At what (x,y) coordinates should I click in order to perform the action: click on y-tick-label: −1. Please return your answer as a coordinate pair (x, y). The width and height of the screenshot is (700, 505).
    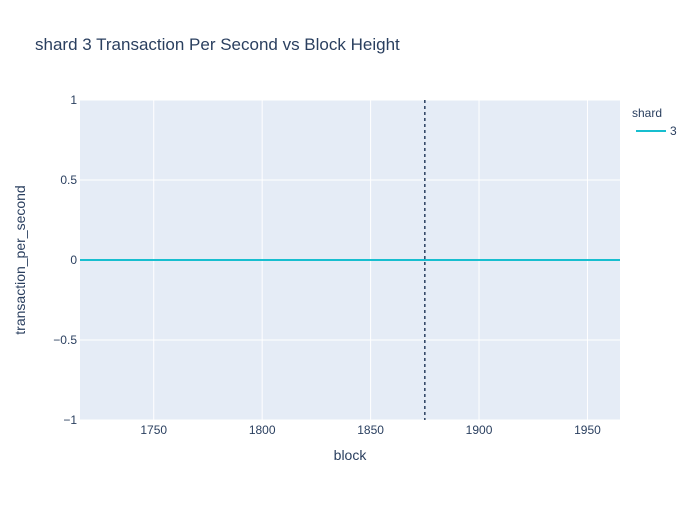
    Looking at the image, I should click on (70, 420).